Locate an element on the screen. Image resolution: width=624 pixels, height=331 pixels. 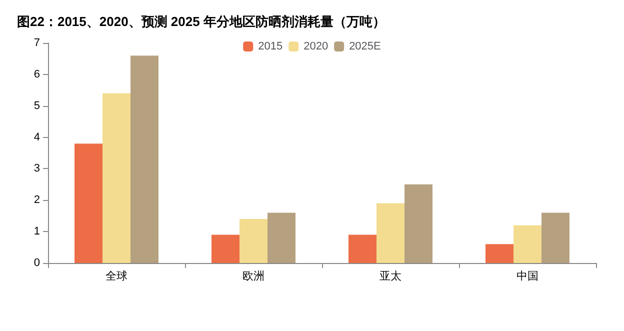
y-tick-label: 1 is located at coordinates (37, 232).